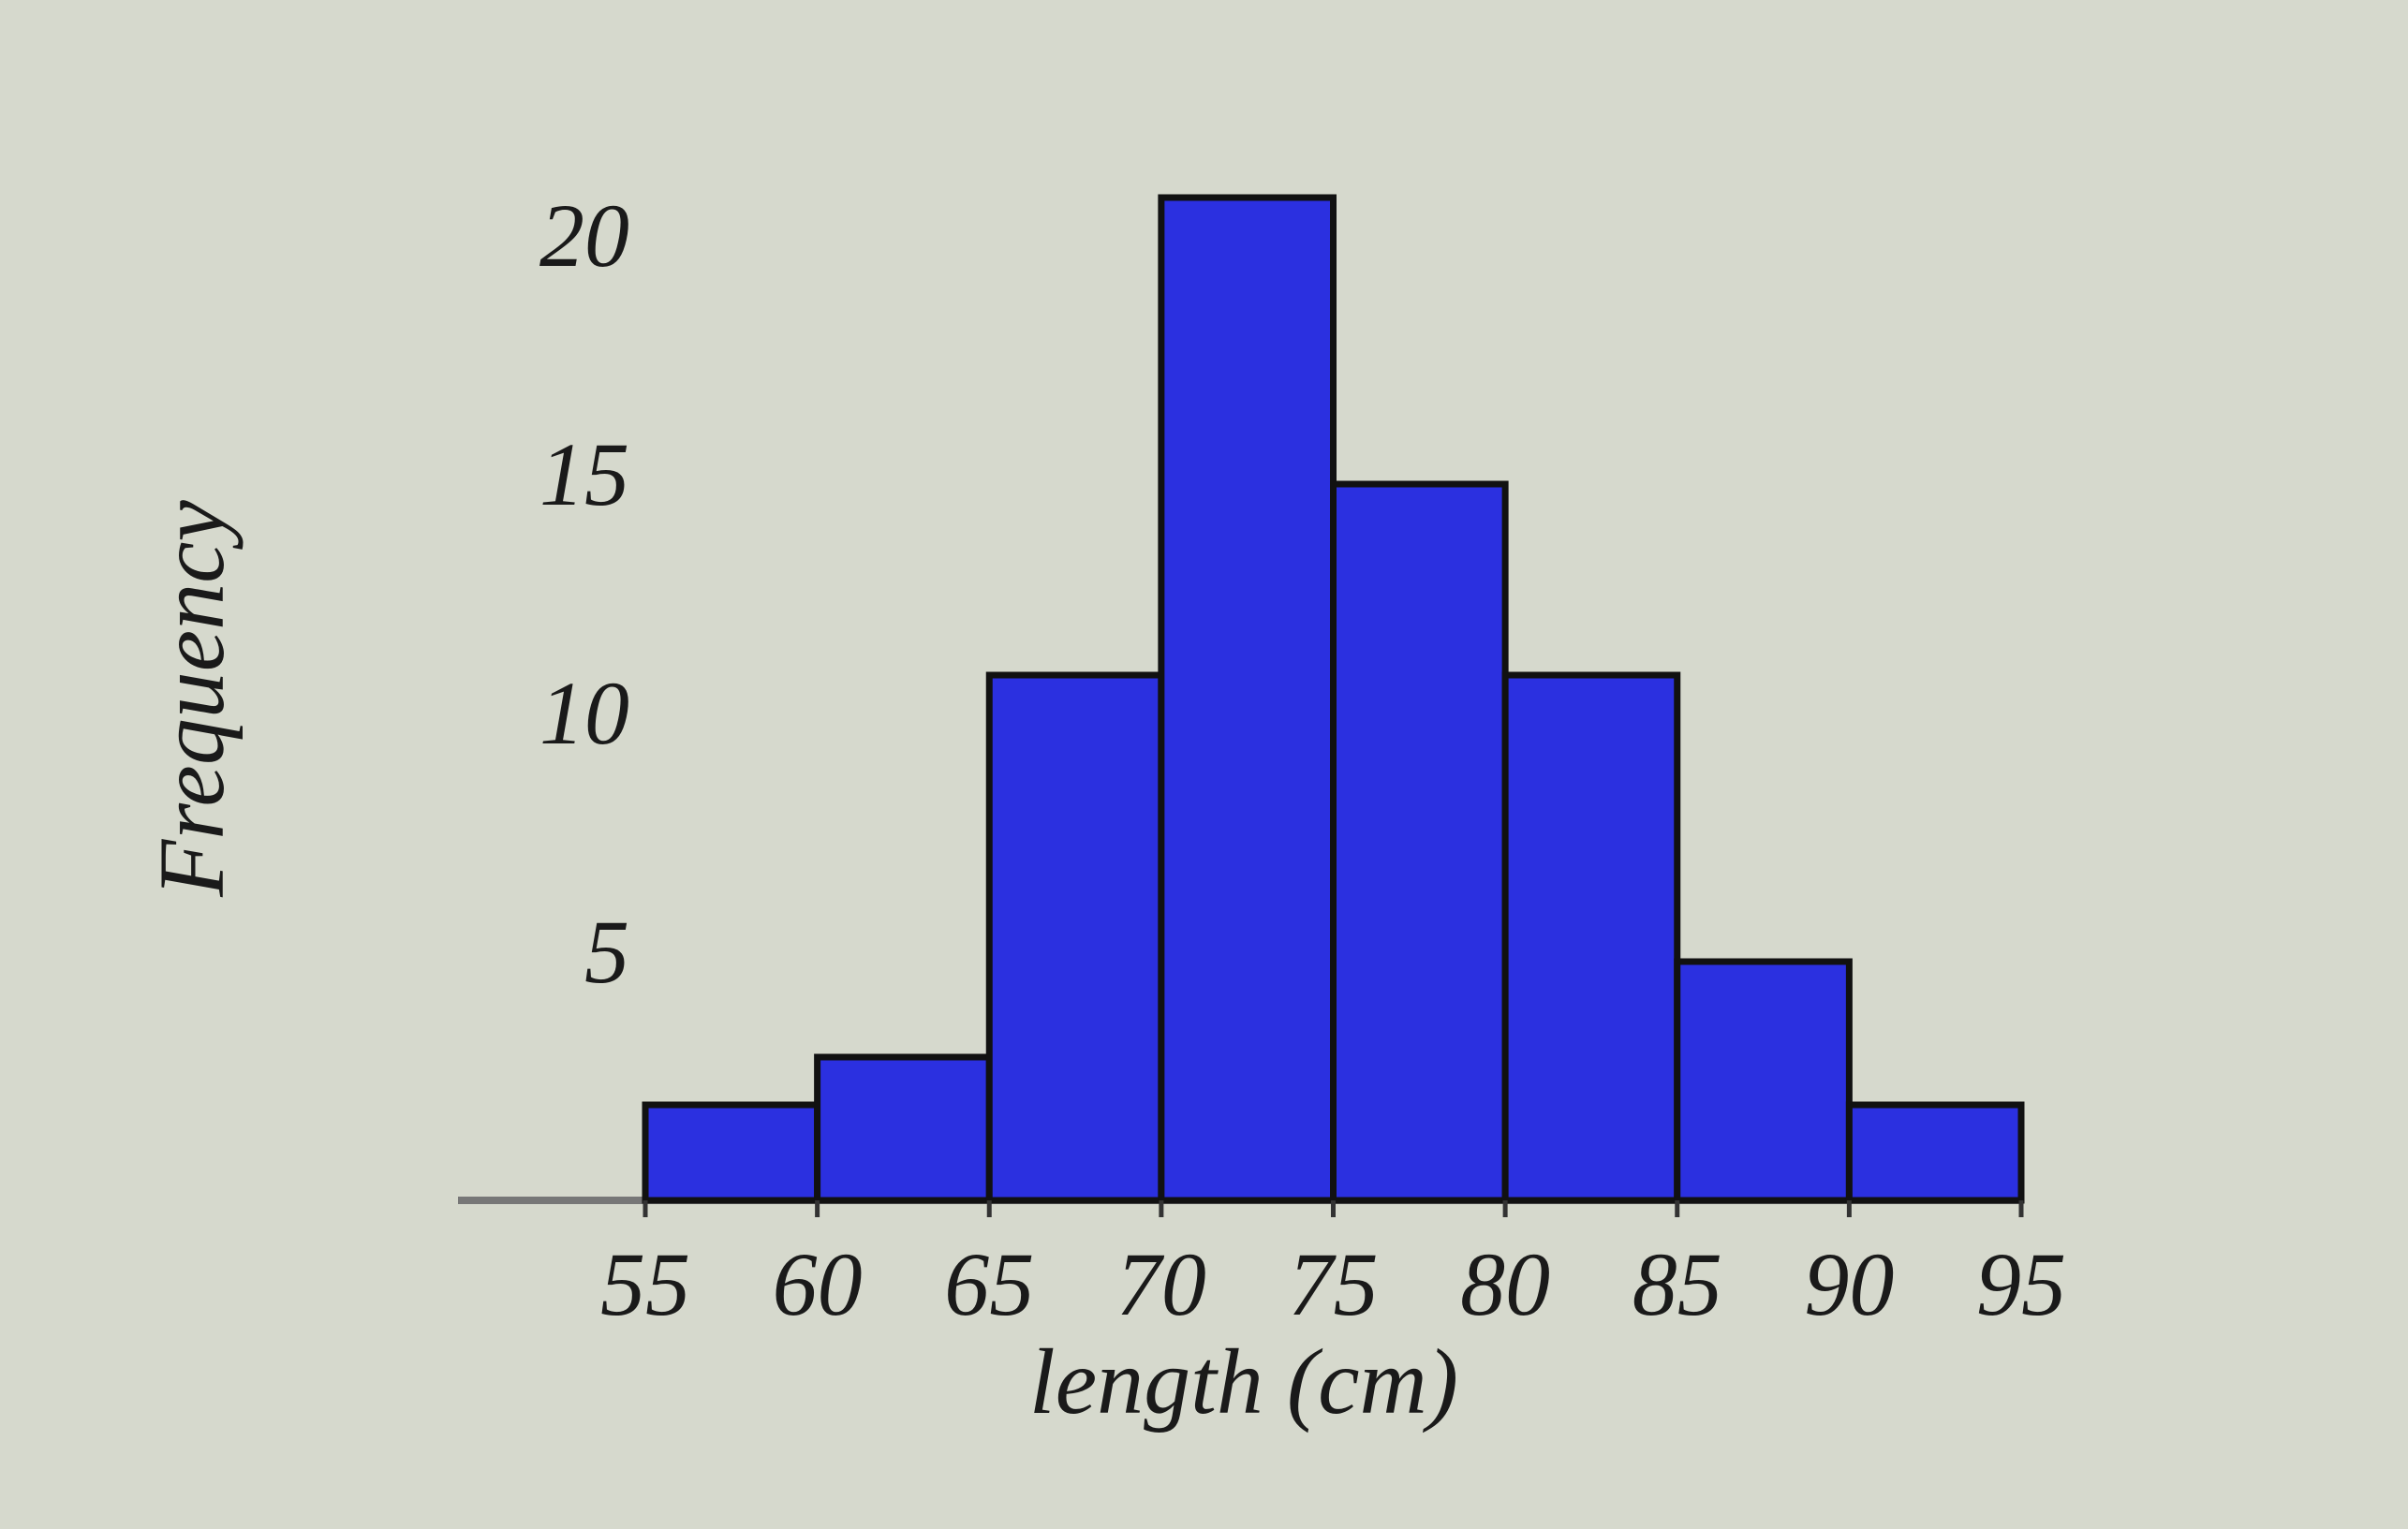 Image resolution: width=2408 pixels, height=1529 pixels. What do you see at coordinates (606, 952) in the screenshot?
I see `y-tick-label: 5` at bounding box center [606, 952].